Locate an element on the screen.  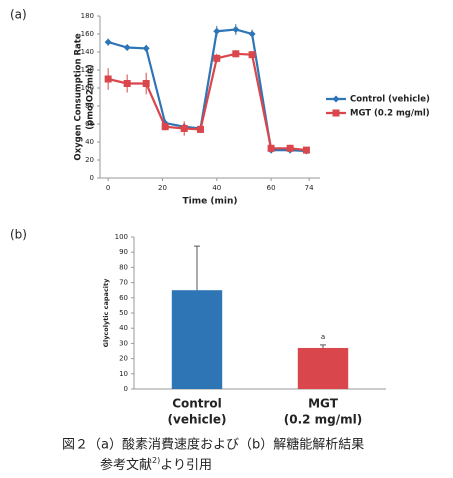
y-tick-label: 160 is located at coordinates (87, 34).